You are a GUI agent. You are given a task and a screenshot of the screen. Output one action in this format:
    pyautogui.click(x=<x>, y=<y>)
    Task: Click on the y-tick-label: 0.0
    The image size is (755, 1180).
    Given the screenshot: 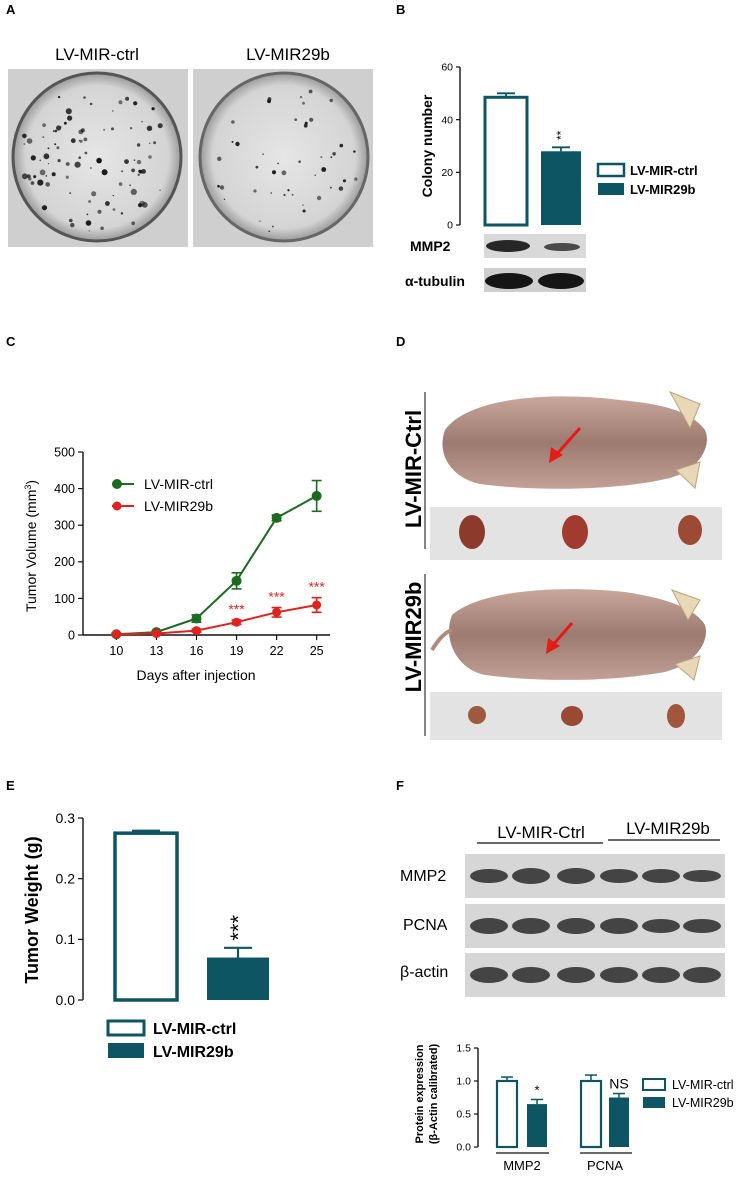 What is the action you would take?
    pyautogui.click(x=463, y=1148)
    